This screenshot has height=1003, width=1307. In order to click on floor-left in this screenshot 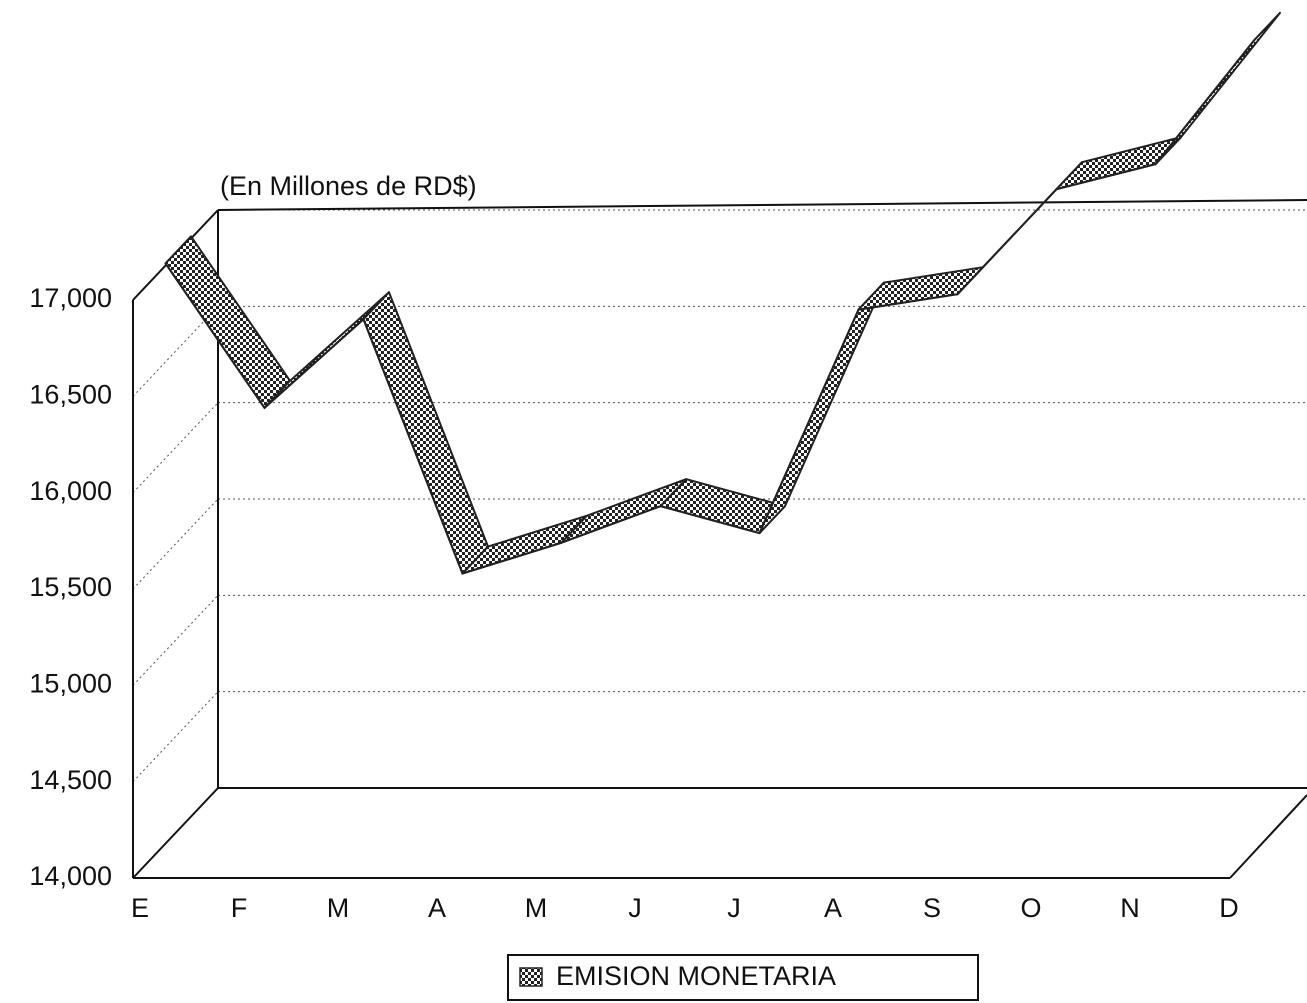, I will do `click(175, 833)`.